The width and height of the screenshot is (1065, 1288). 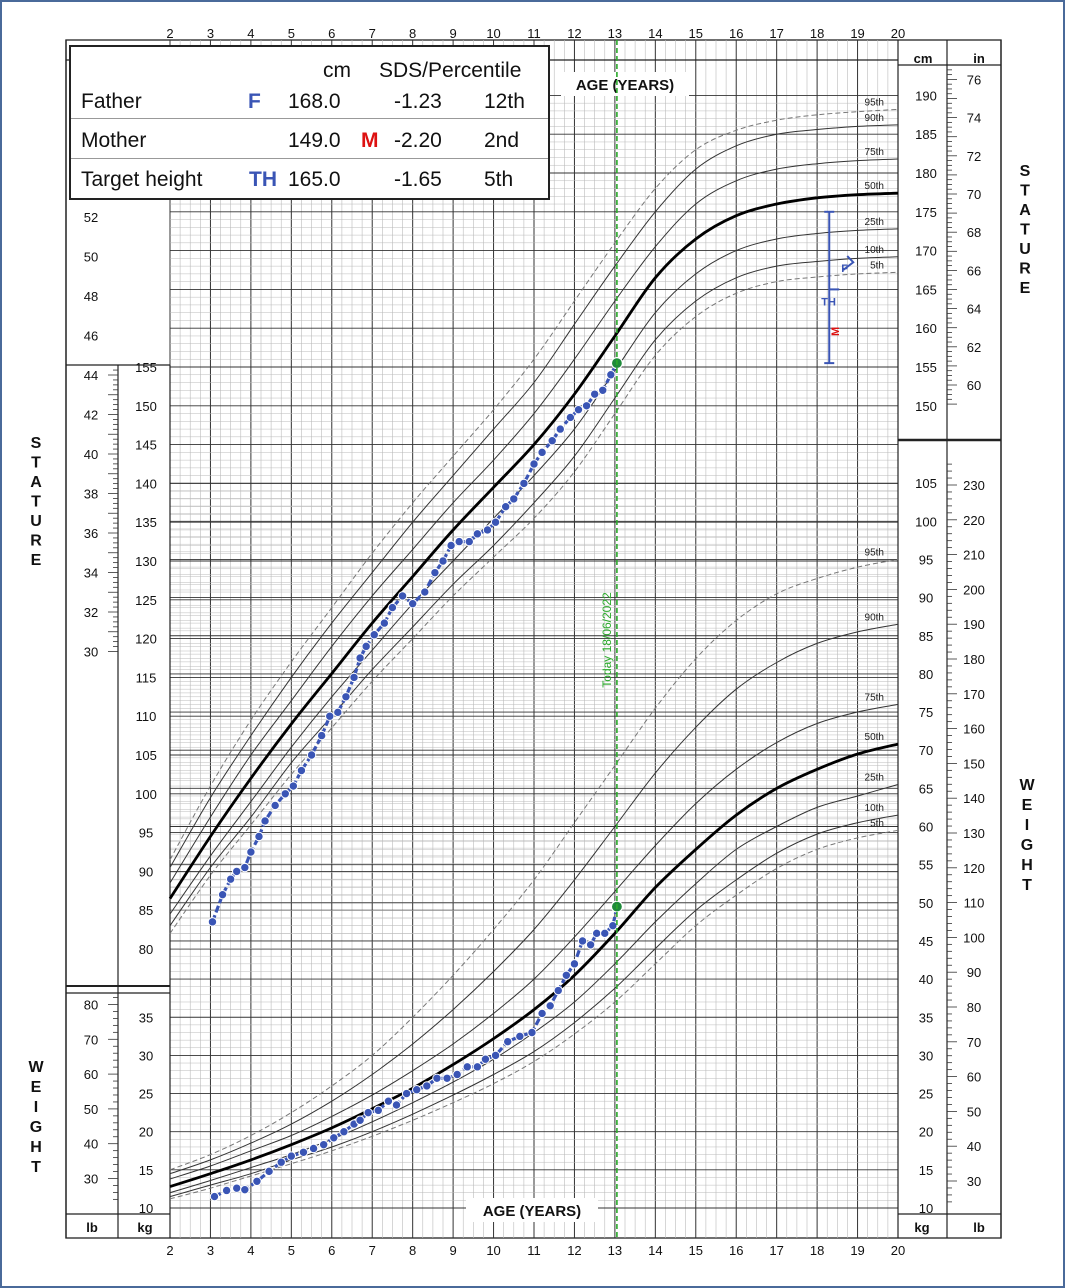 I want to click on x-tick-label-bottom: 6, so click(x=331, y=1250).